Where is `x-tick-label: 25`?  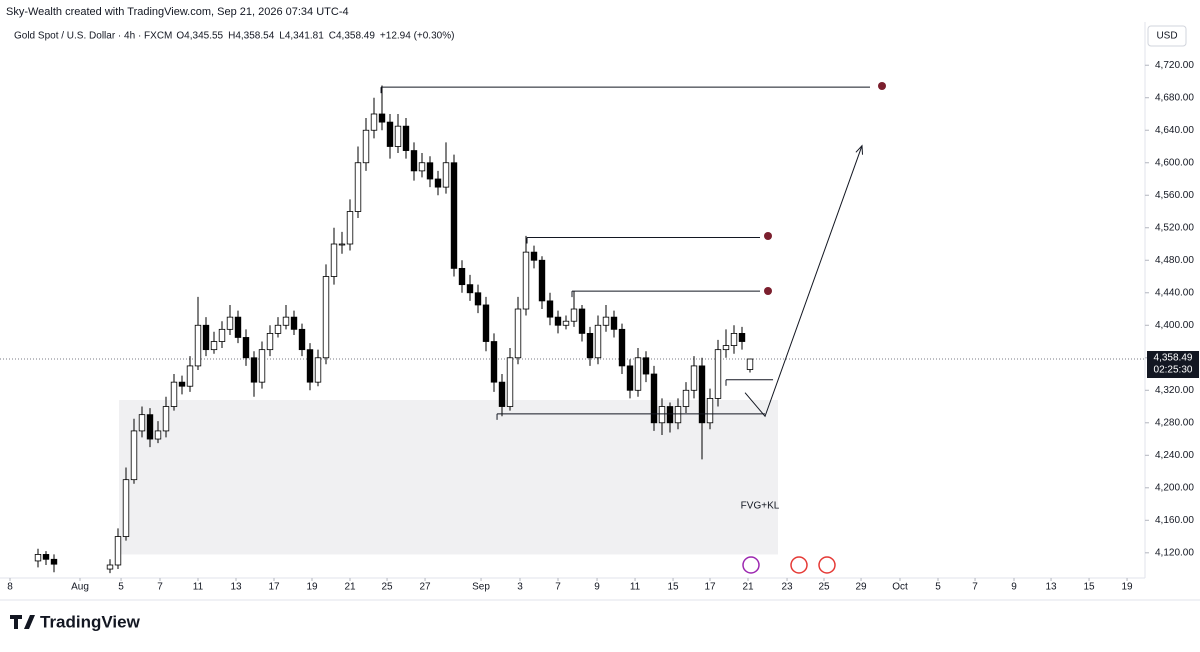
x-tick-label: 25 is located at coordinates (824, 587).